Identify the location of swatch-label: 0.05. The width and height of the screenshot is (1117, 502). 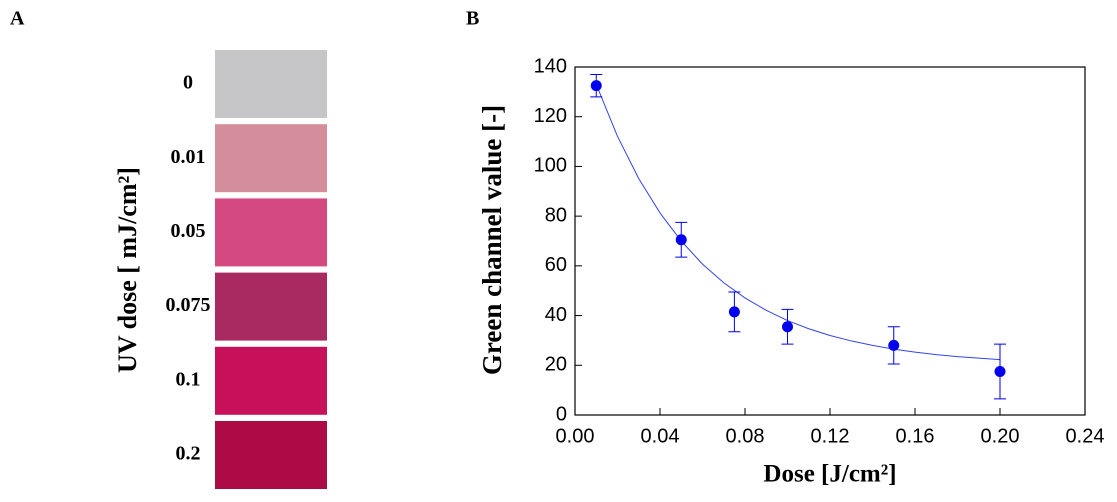
(188, 231).